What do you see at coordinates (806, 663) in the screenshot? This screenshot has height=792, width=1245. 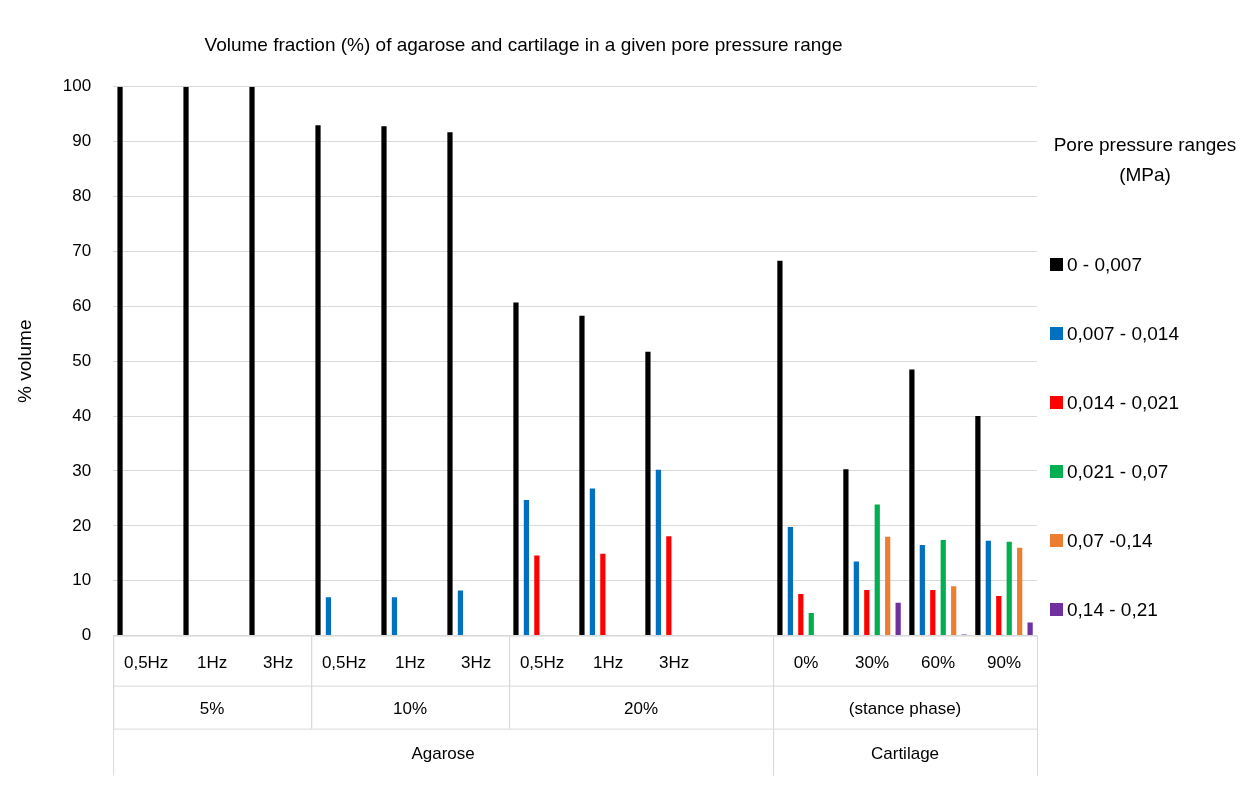 I see `x-tick-label: 0%` at bounding box center [806, 663].